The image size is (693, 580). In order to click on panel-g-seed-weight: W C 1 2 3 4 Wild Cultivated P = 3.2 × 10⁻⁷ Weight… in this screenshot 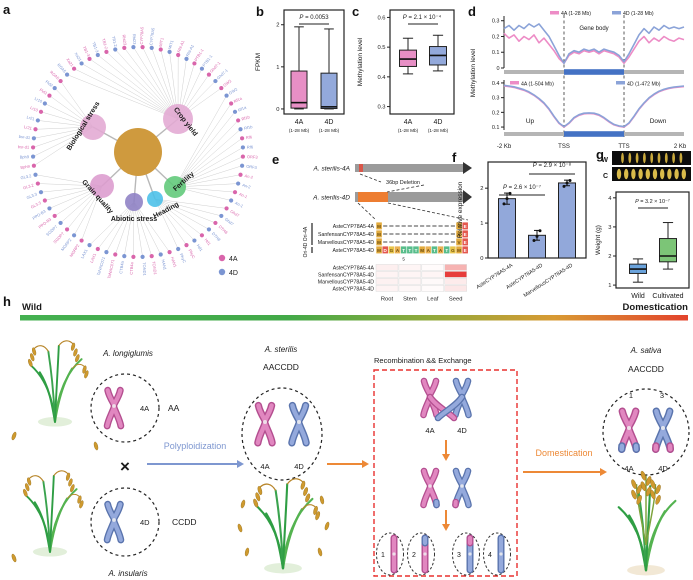, I will do `click(643, 225)`.